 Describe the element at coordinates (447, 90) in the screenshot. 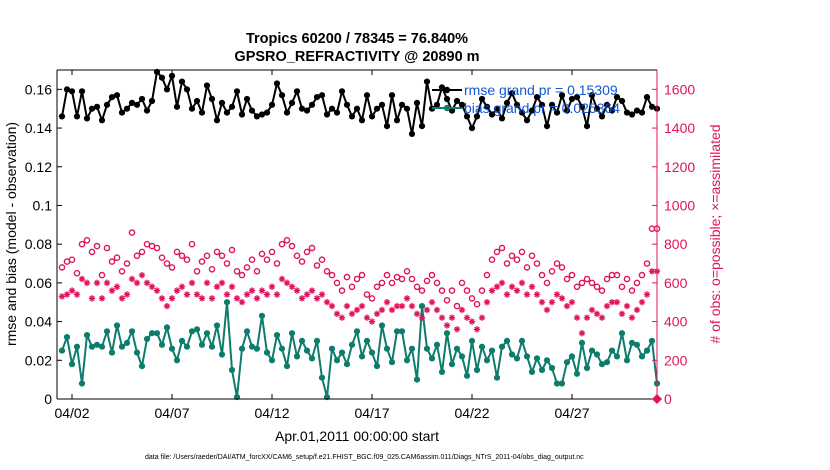

I see `legend-rmse-marker` at that location.